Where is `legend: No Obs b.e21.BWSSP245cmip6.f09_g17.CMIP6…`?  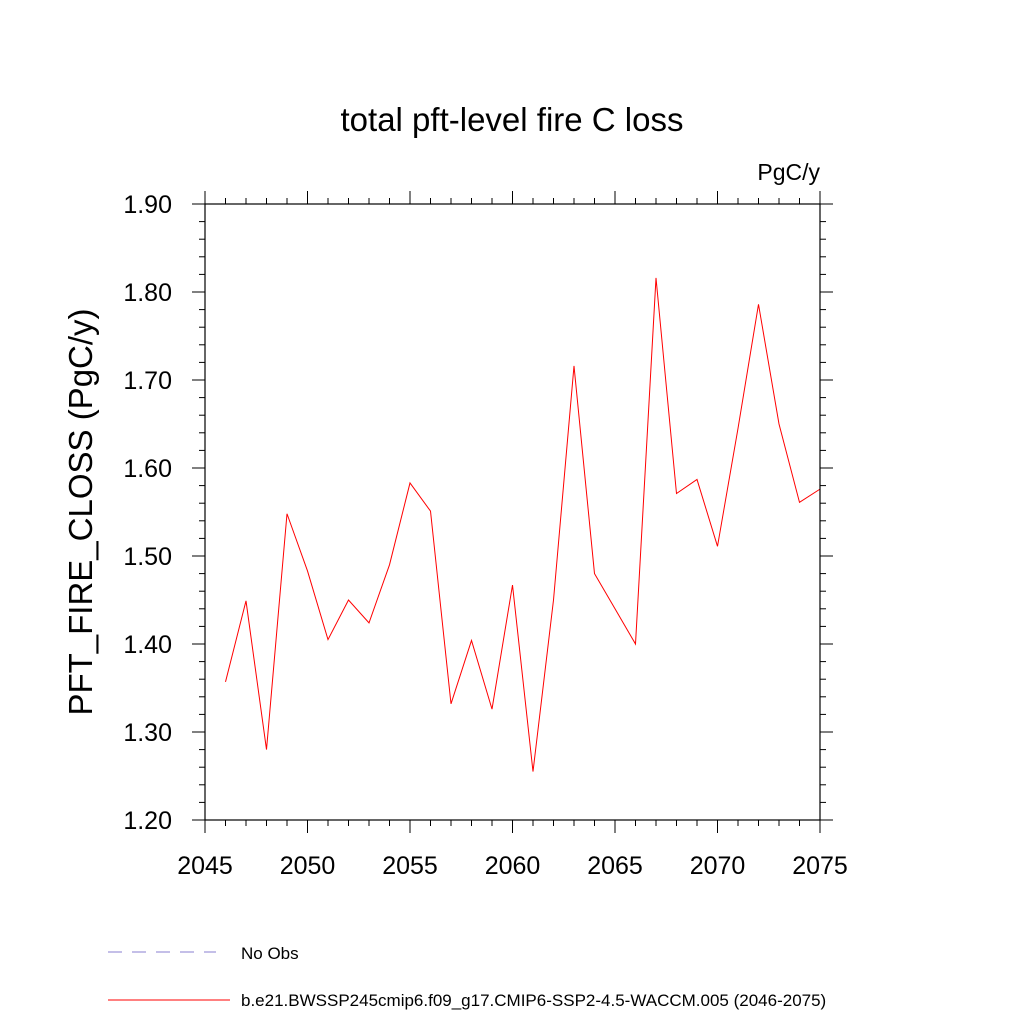 legend: No Obs b.e21.BWSSP245cmip6.f09_g17.CMIP6… is located at coordinates (467, 977).